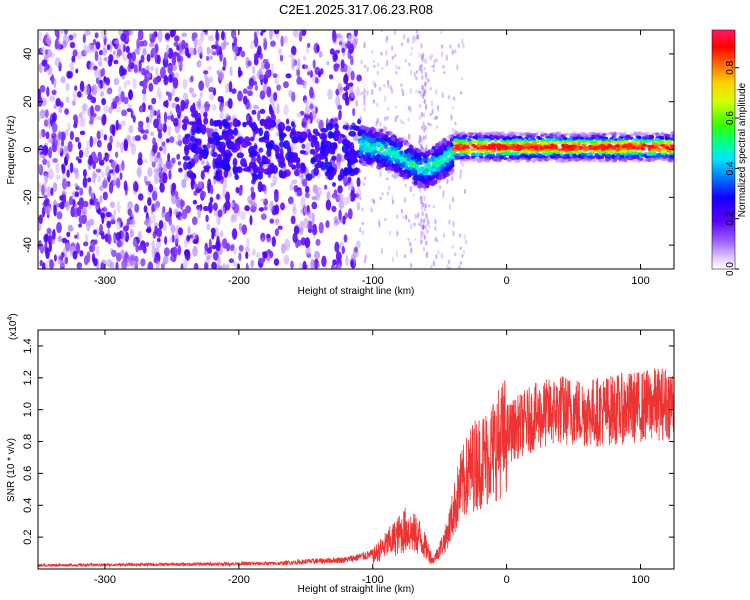 The width and height of the screenshot is (750, 600). Describe the element at coordinates (11, 470) in the screenshot. I see `snr-y-label: SNR (10 * v/v)` at that location.